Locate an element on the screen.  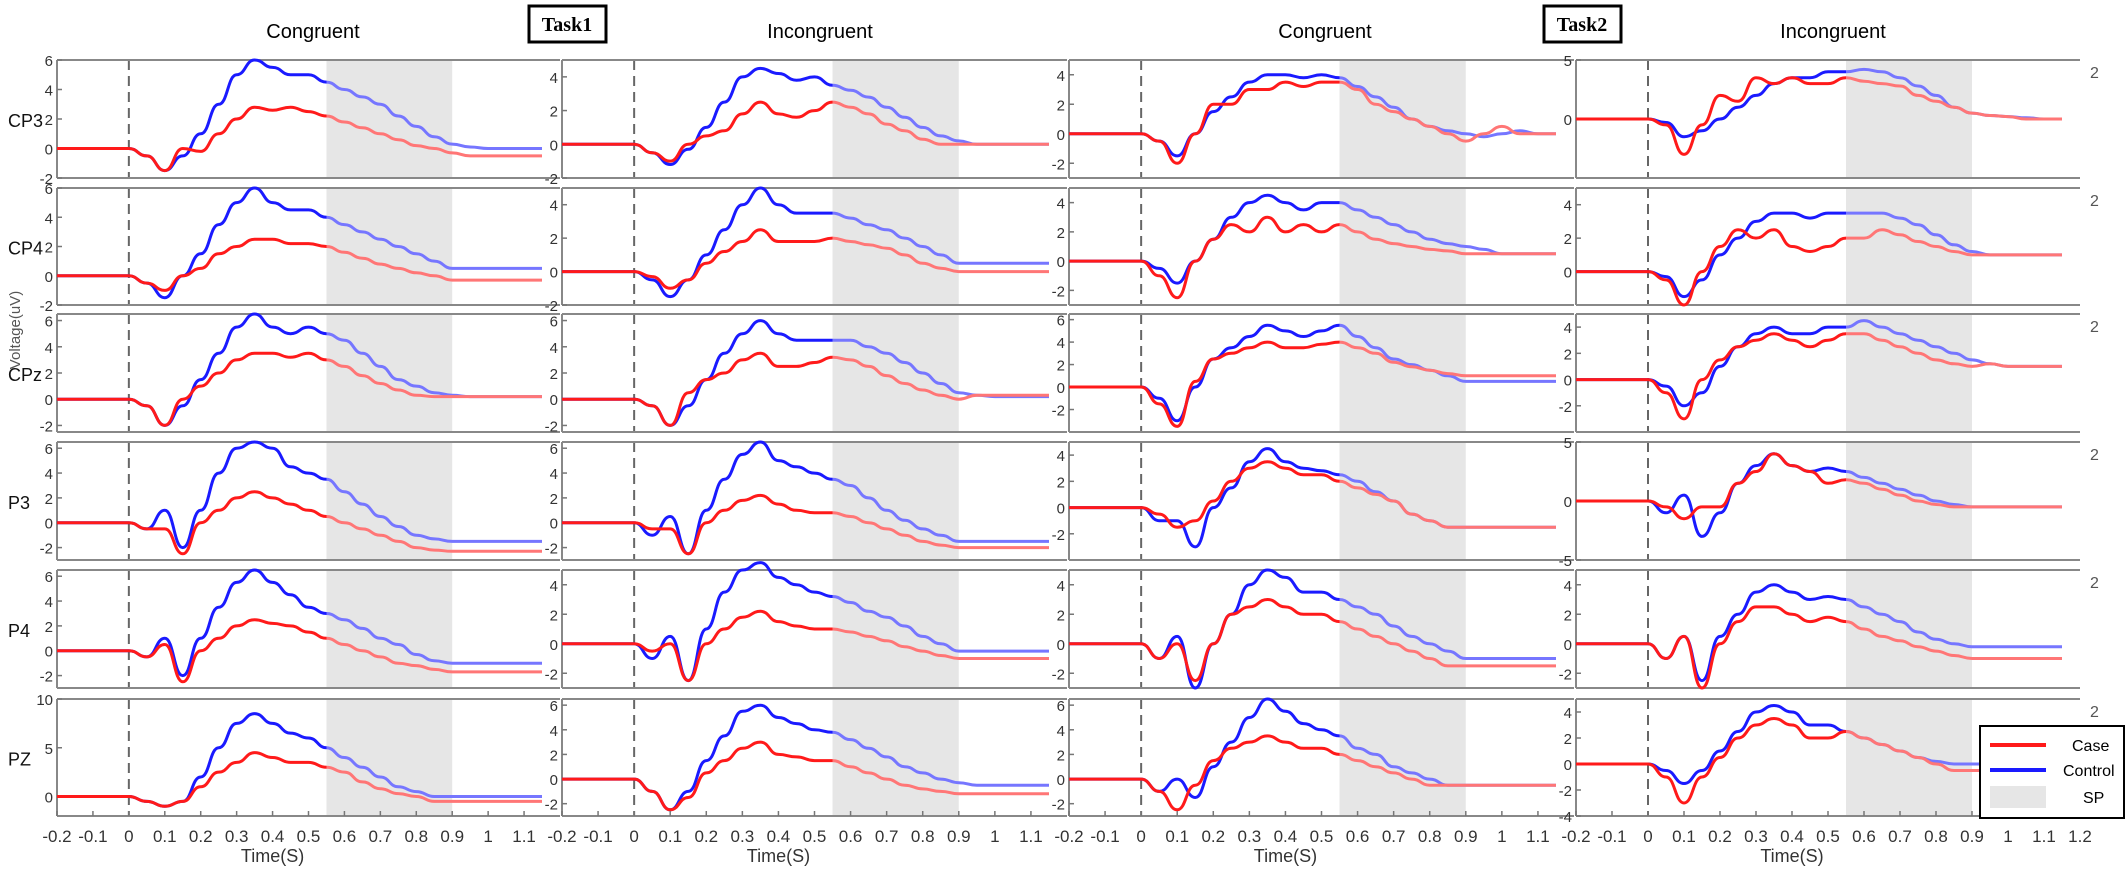
panel-cp4-col3: 4 2 0 -2 is located at coordinates (1313, 246).